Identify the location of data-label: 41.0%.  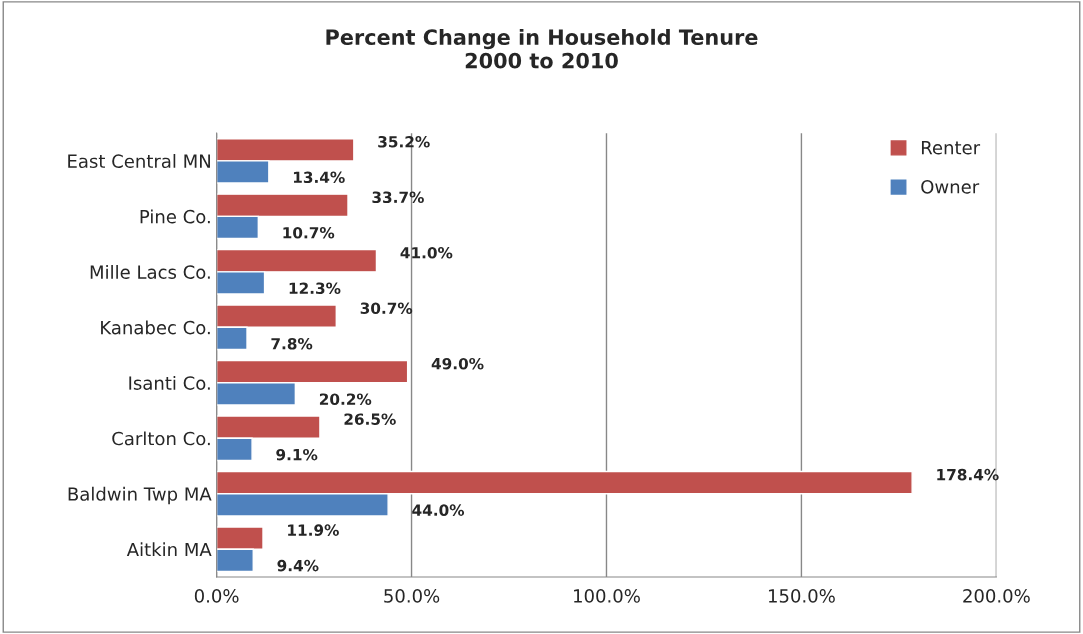
(426, 252).